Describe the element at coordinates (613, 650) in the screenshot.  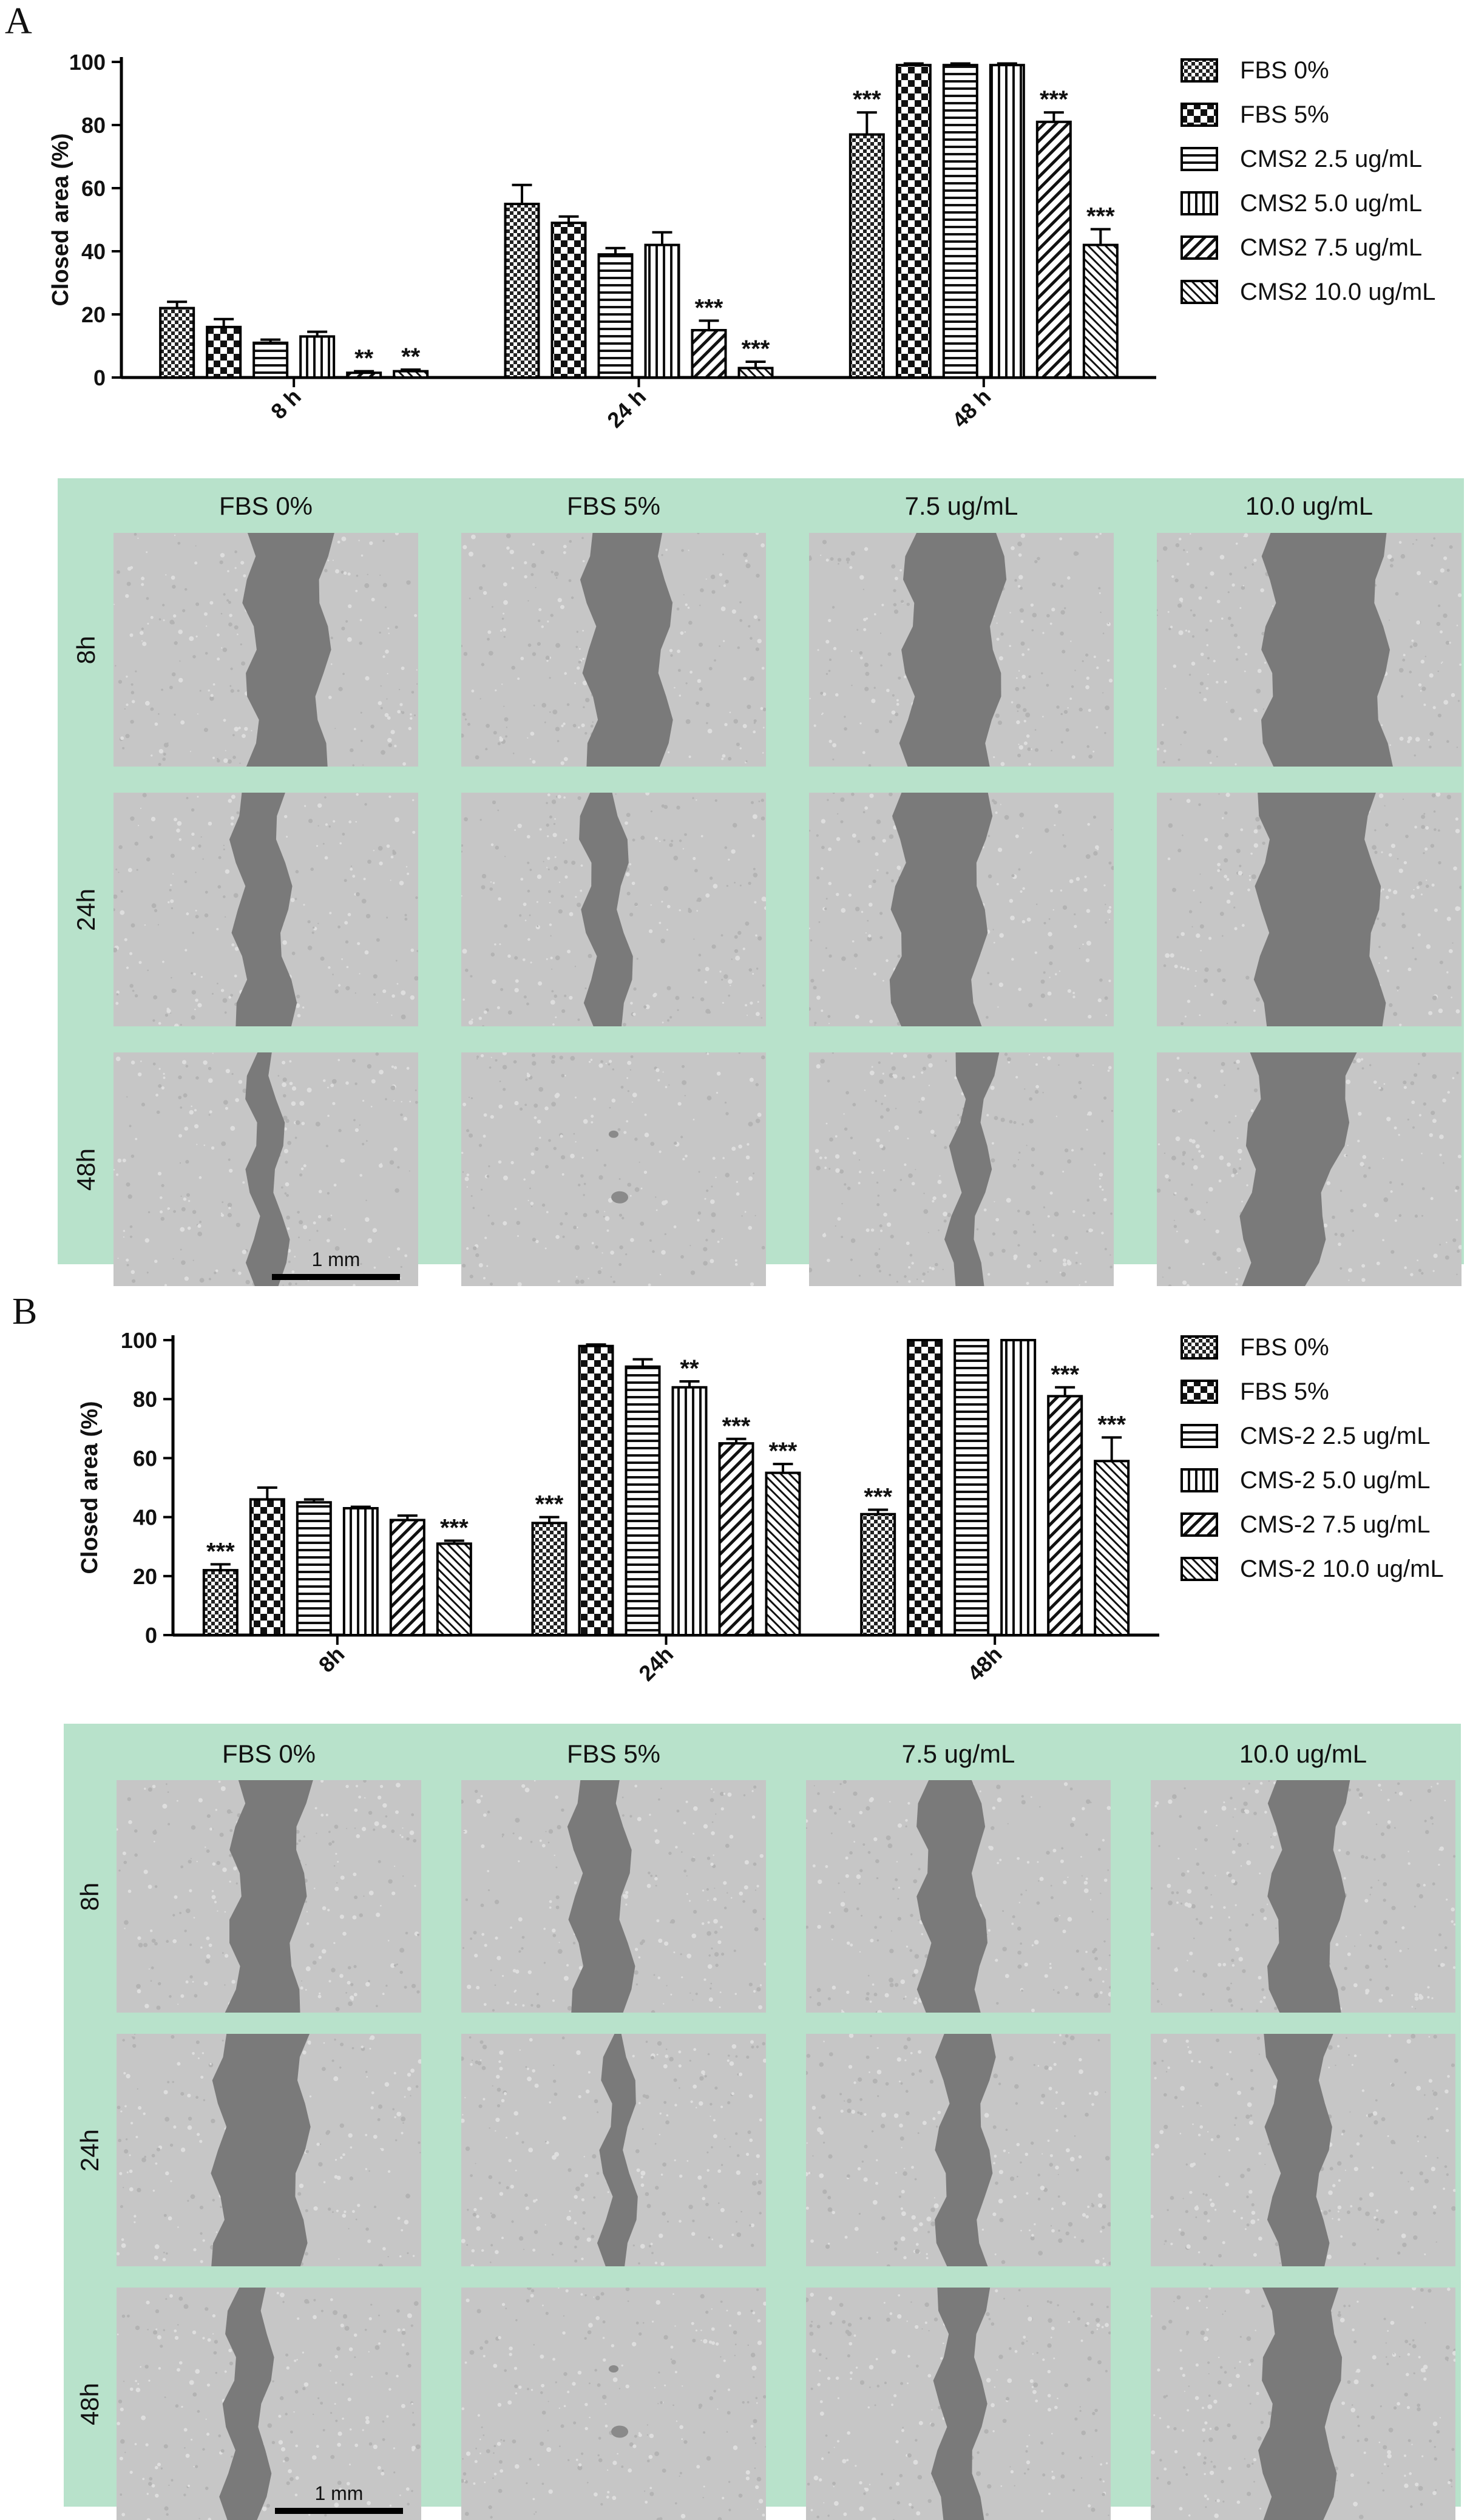
I see `micrograph` at that location.